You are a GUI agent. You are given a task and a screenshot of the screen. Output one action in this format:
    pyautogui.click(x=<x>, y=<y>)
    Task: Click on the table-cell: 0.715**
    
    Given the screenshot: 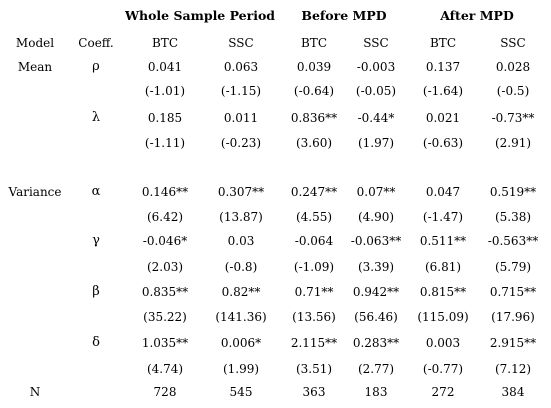 What is the action you would take?
    pyautogui.click(x=513, y=292)
    